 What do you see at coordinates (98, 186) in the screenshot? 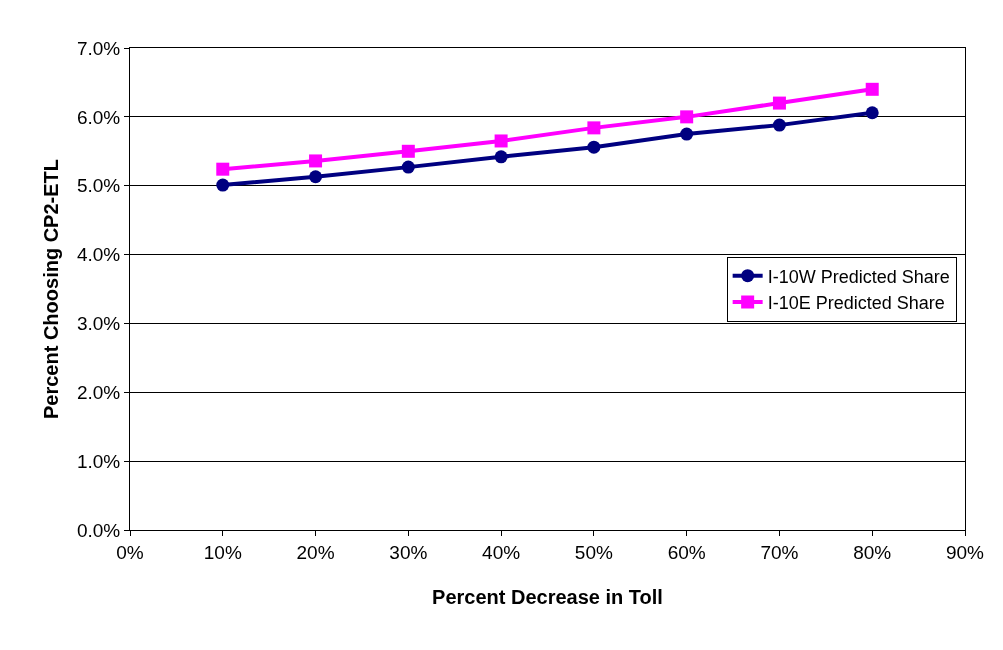
I see `y-tick-label: 5.0%` at bounding box center [98, 186].